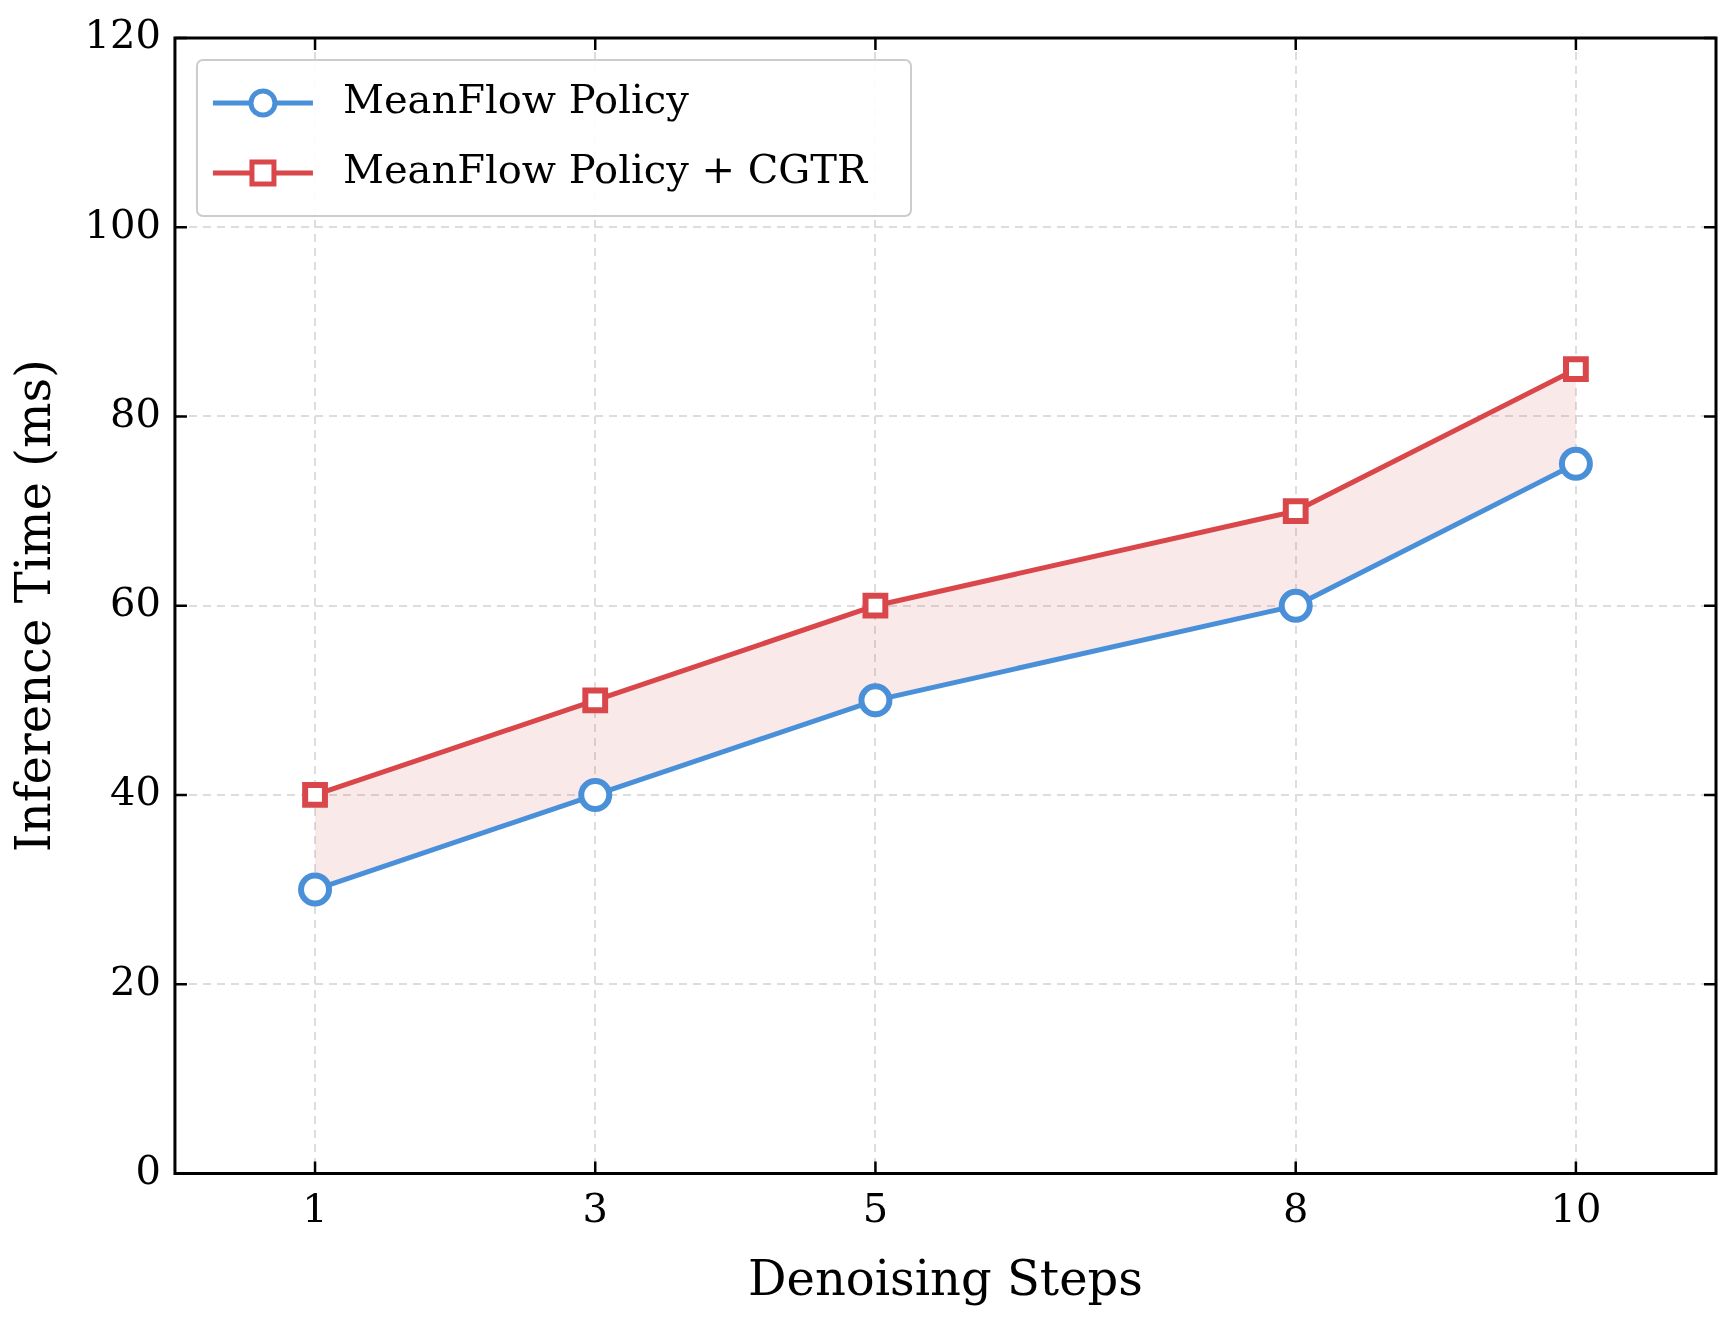 Image resolution: width=1736 pixels, height=1320 pixels. Describe the element at coordinates (122, 223) in the screenshot. I see `y-tick-label: 100` at that location.